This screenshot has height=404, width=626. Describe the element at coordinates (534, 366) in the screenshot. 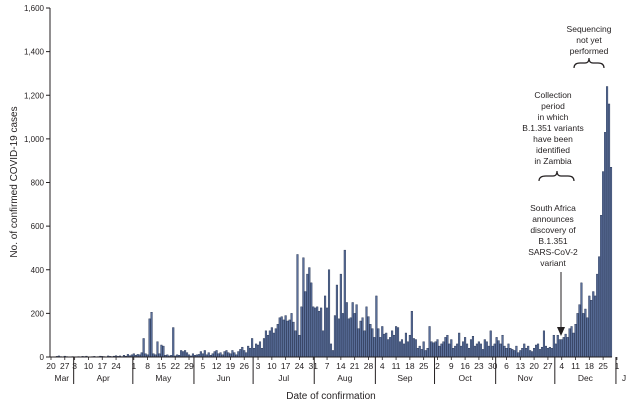

I see `x-tick-label: 20` at that location.